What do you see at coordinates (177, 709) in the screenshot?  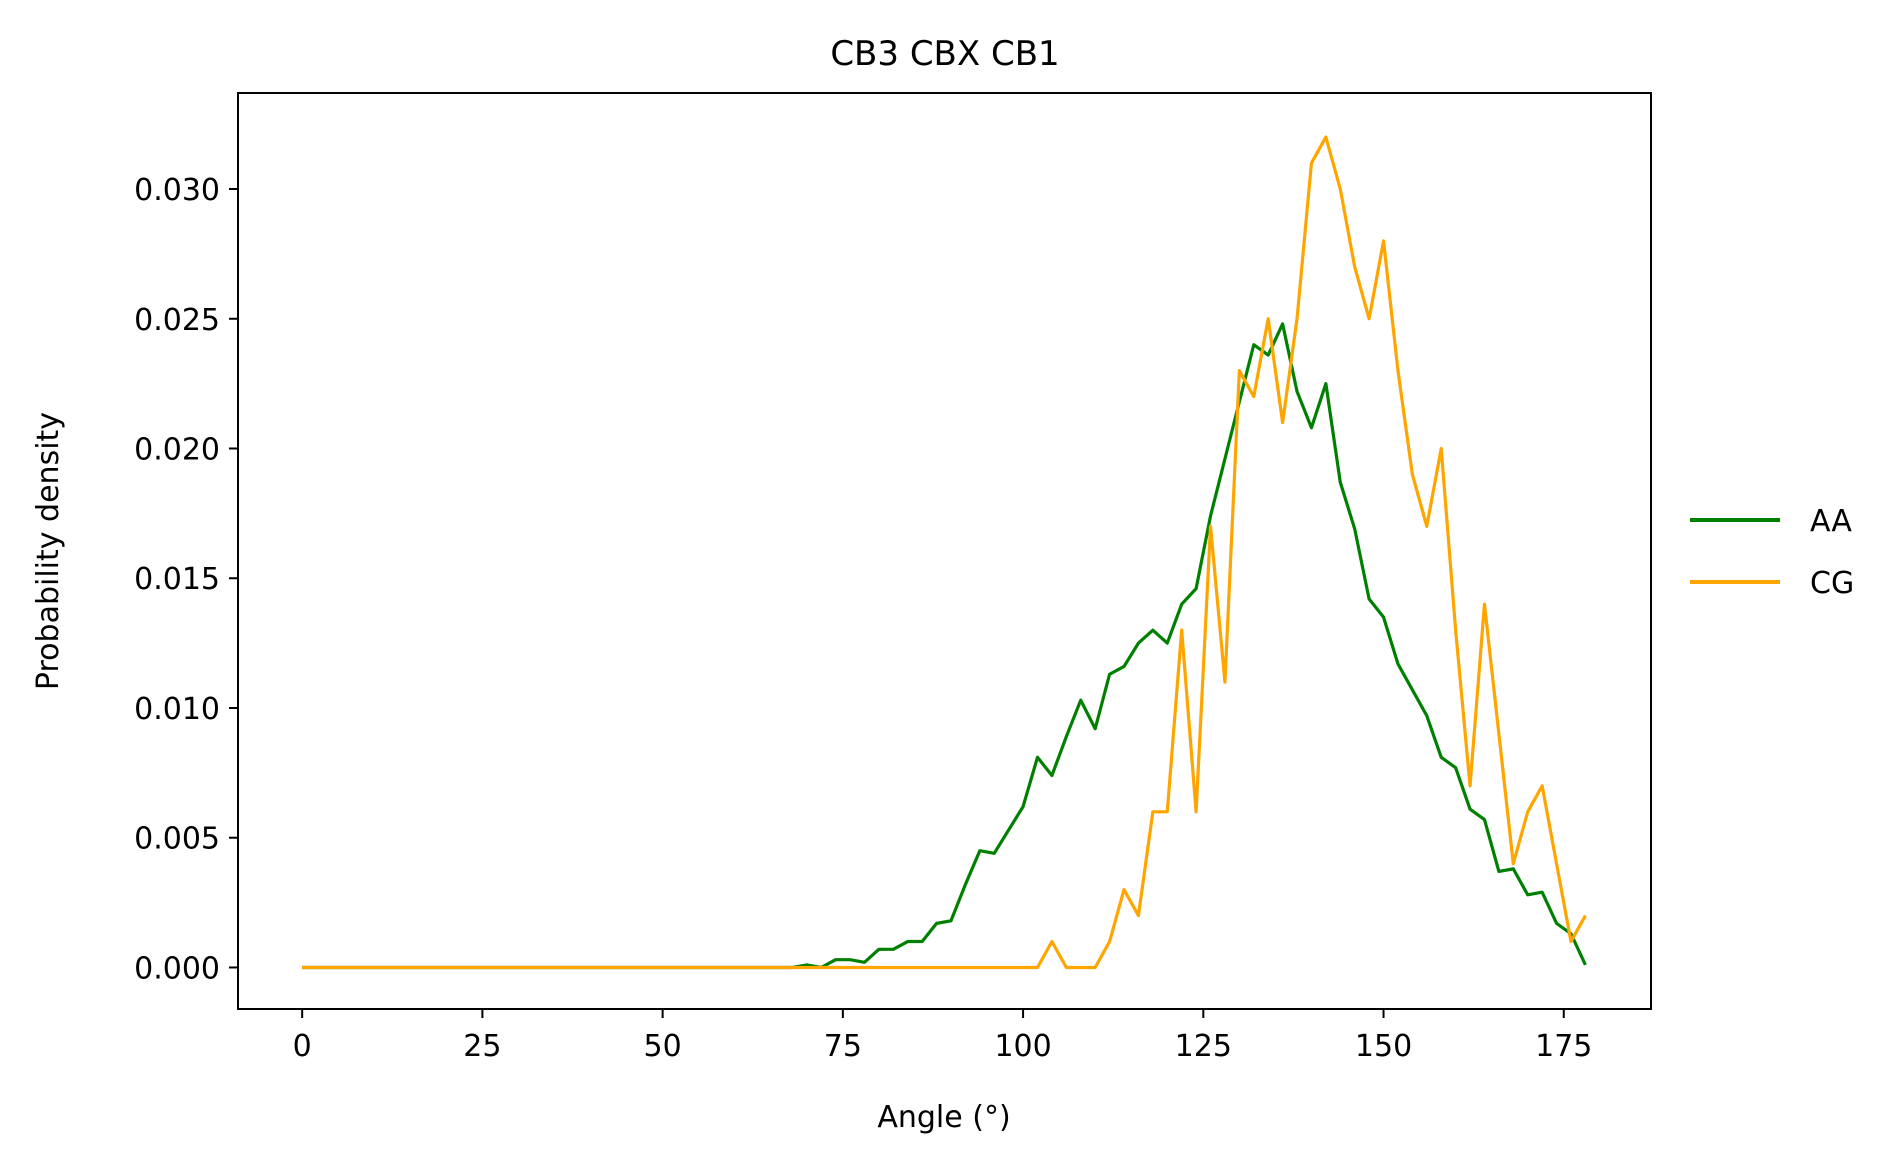 I see `y-tick-label: 0.010` at bounding box center [177, 709].